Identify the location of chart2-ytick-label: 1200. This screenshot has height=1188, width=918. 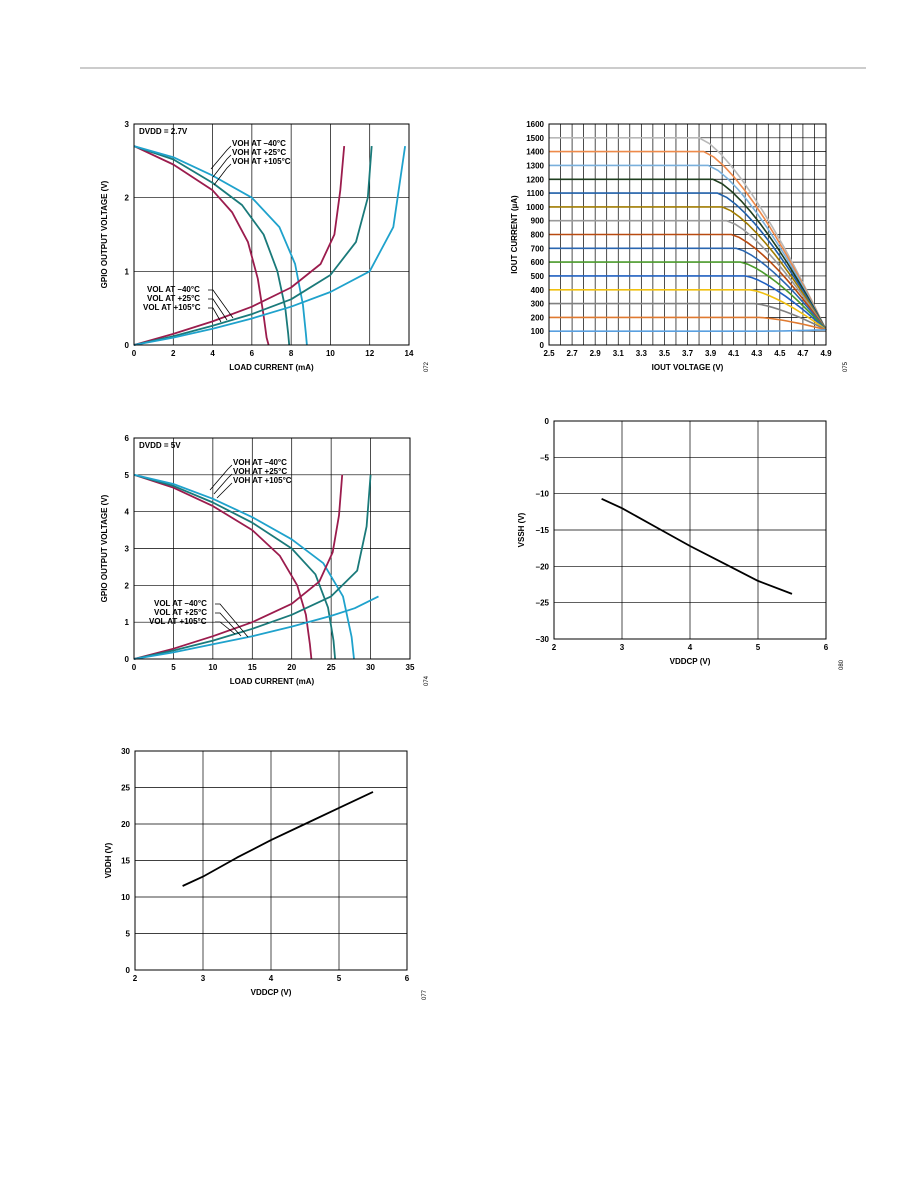
(535, 179).